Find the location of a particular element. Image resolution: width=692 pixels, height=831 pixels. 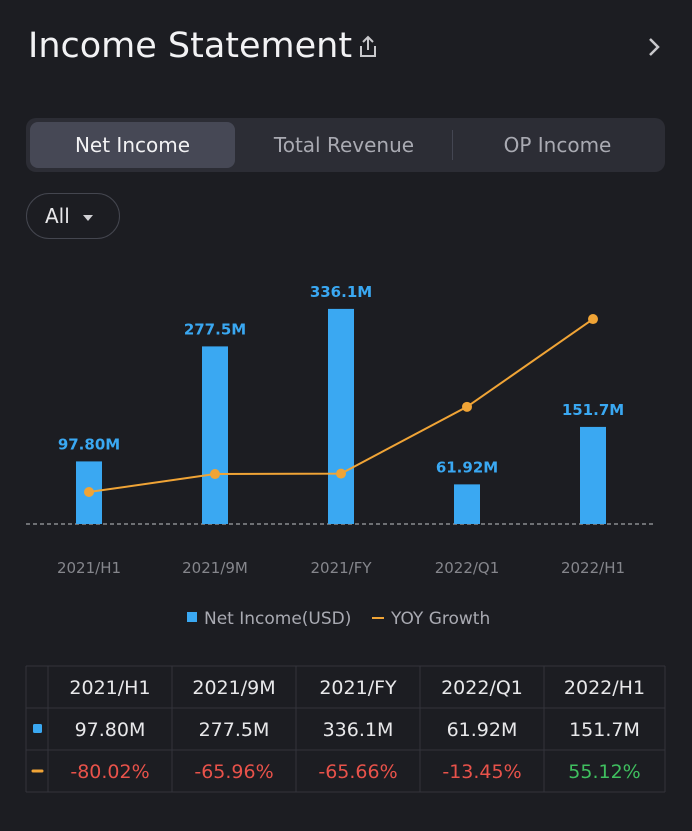

data-label: 151.7M is located at coordinates (593, 410).